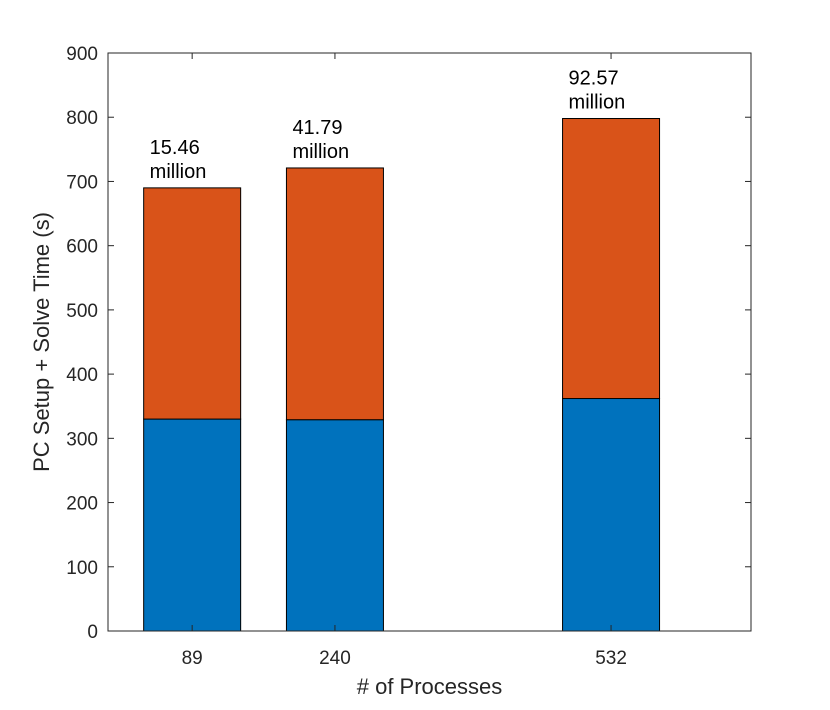 This screenshot has width=830, height=710. Describe the element at coordinates (82, 182) in the screenshot. I see `y-tick-label-700: 700` at that location.